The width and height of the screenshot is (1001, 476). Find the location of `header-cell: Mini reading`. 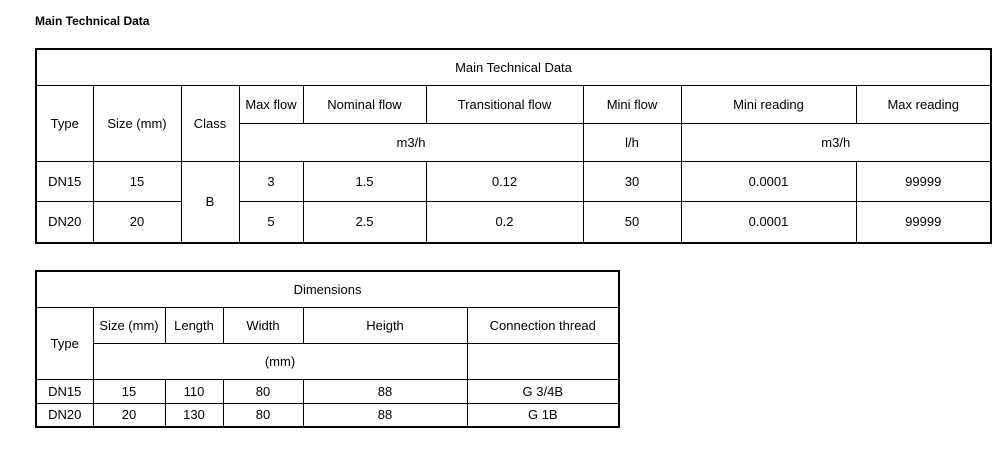

header-cell: Mini reading is located at coordinates (768, 104).